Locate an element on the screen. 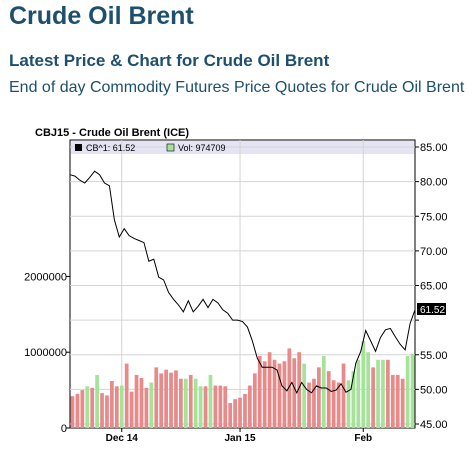 This screenshot has height=458, width=475. legend-price-label: CB^1: 61.52 is located at coordinates (110, 148).